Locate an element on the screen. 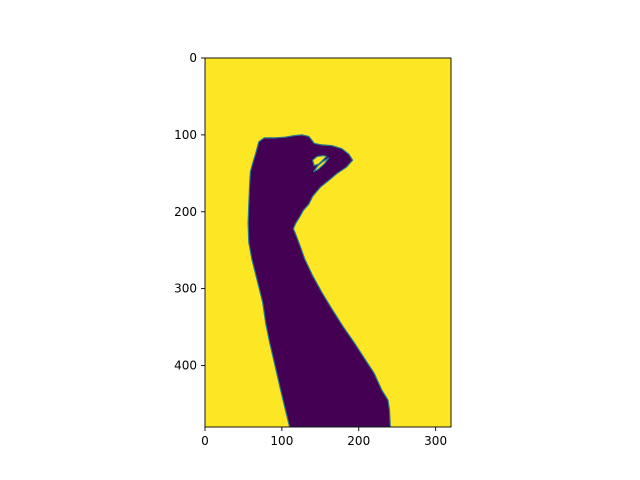 This screenshot has width=640, height=480. y-tick-label: 100 is located at coordinates (185, 135).